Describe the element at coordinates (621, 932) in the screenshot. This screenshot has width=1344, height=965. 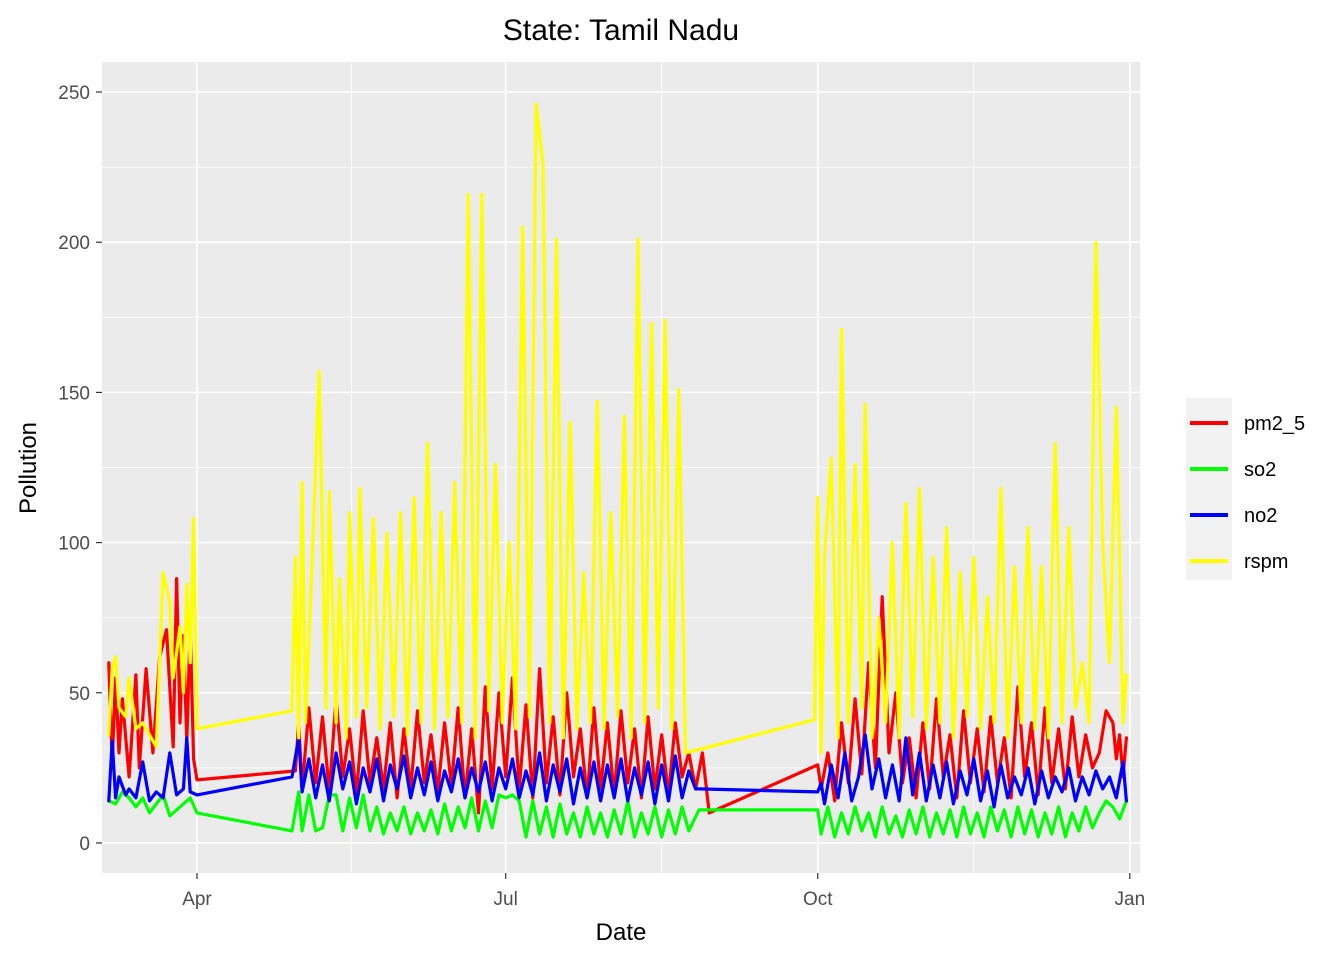
I see `x-axis-title: Date` at that location.